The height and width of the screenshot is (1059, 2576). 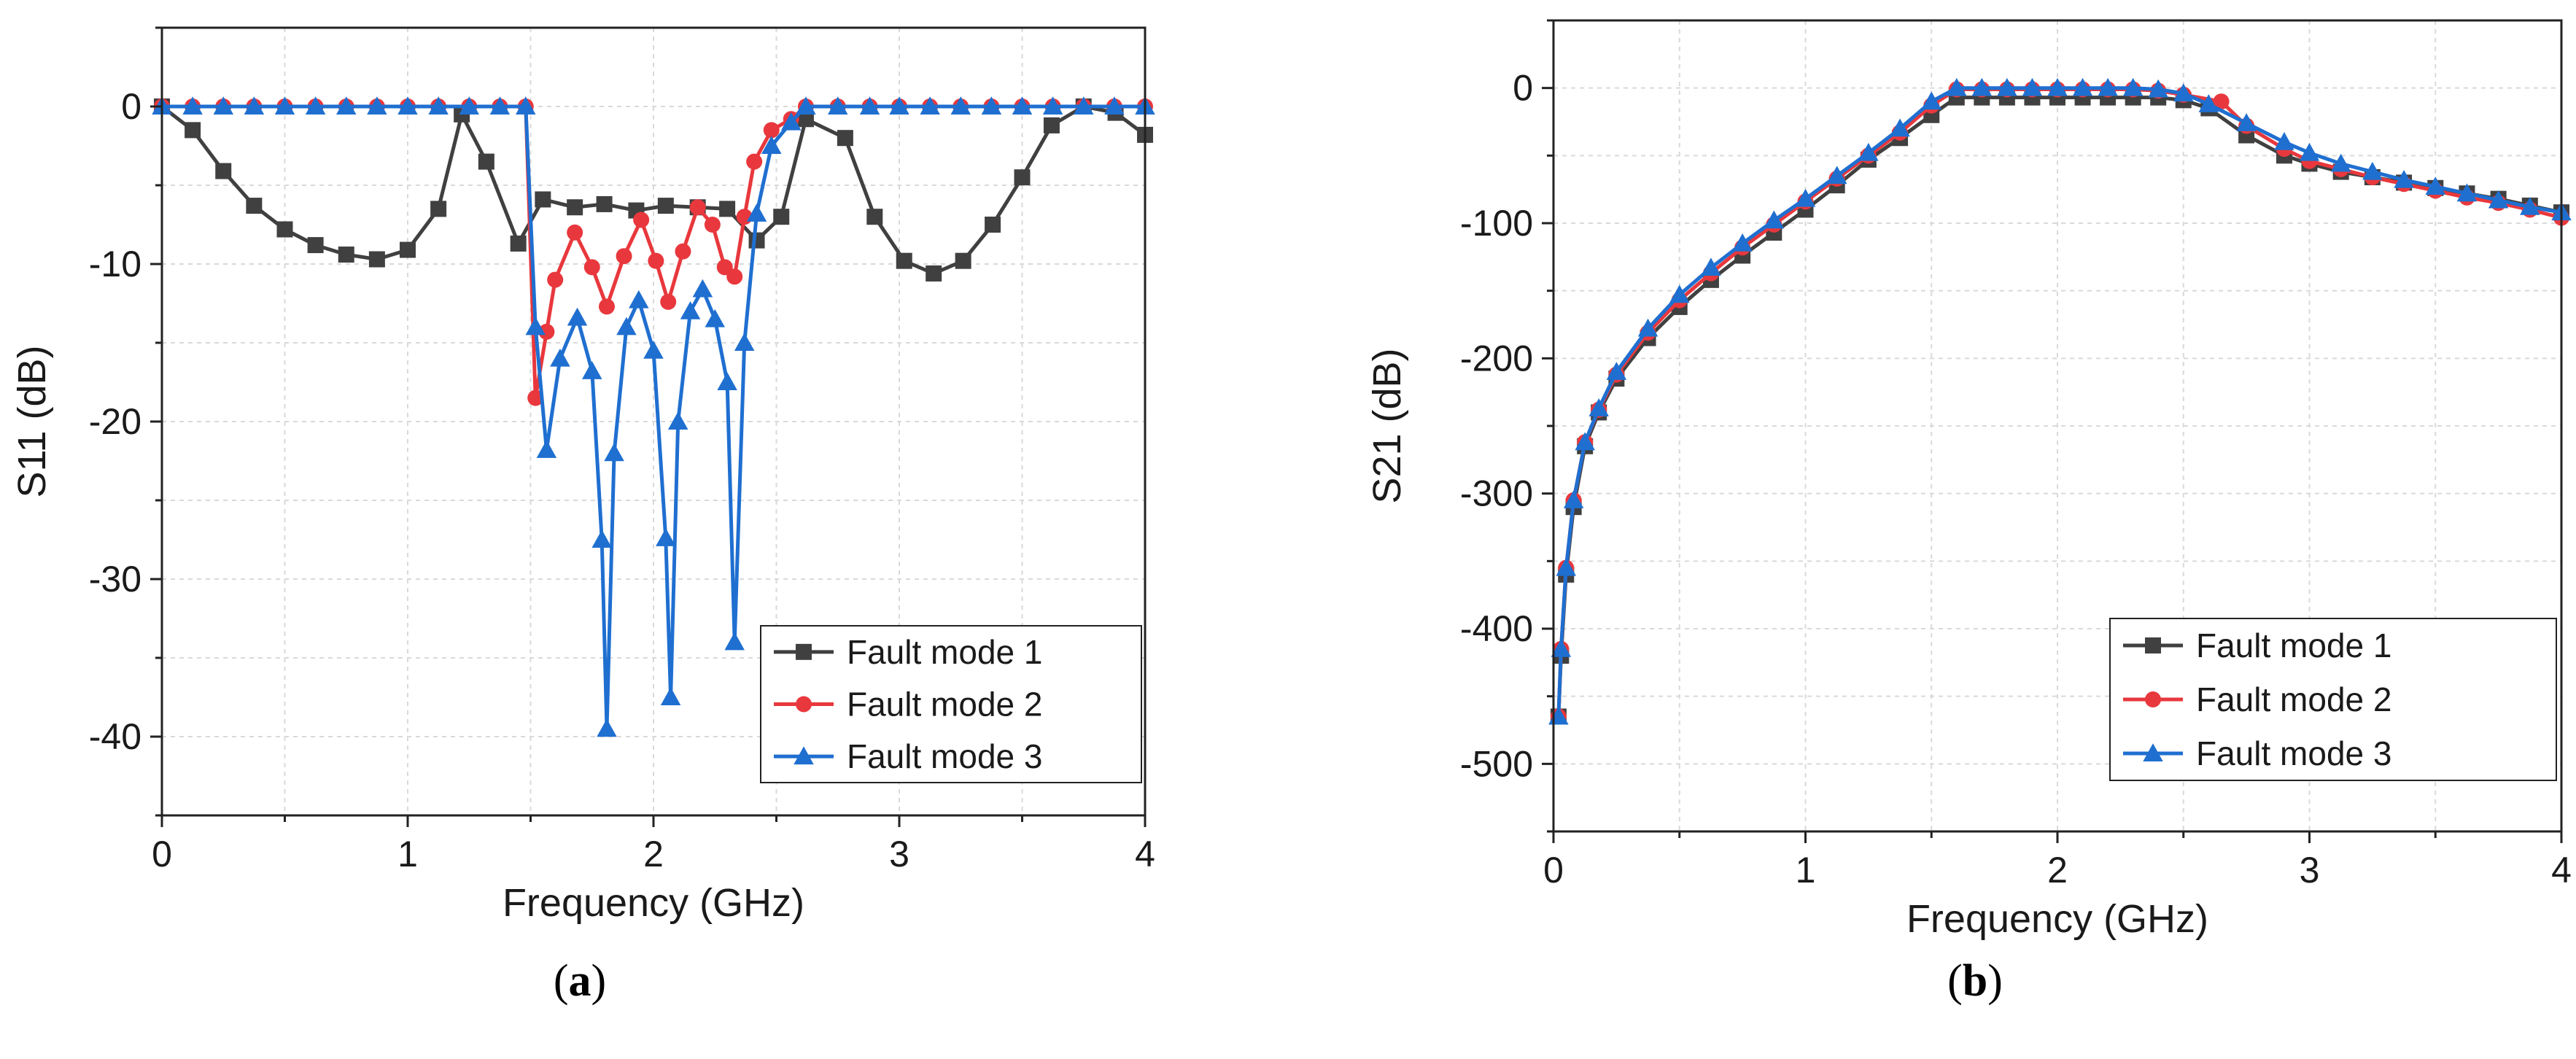 I want to click on y-tick-label: -500, so click(x=1497, y=763).